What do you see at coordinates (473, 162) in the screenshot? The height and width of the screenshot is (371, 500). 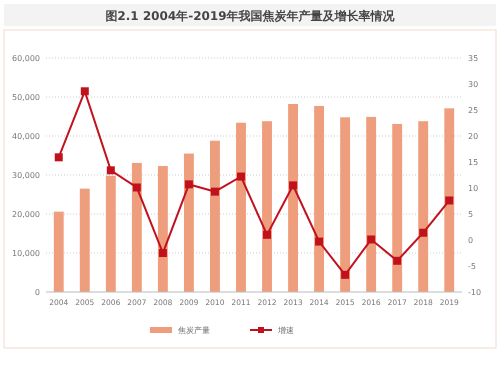 I see `y2-tick-label: 15` at bounding box center [473, 162].